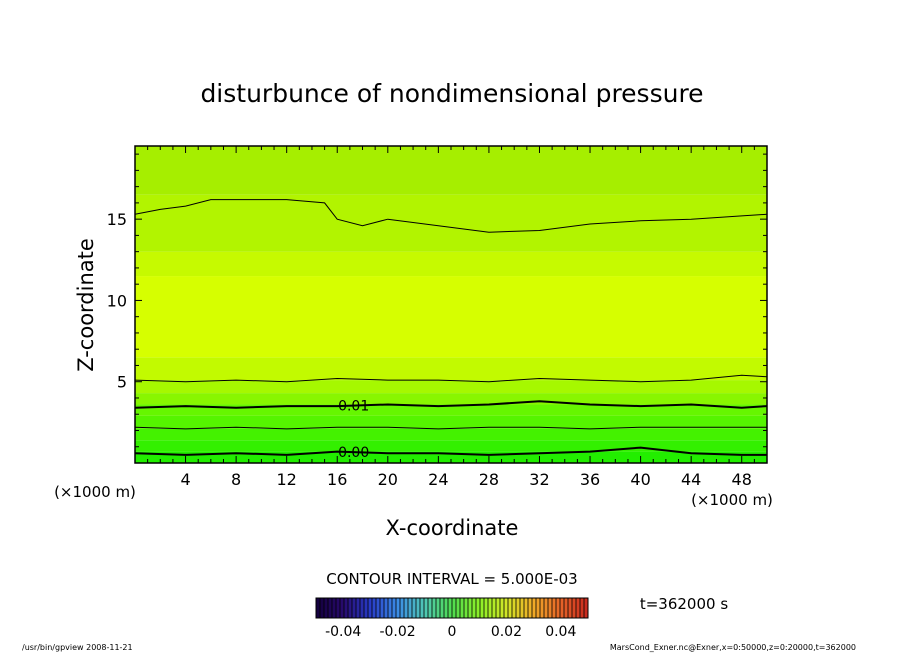  I want to click on x-tick-label: 32, so click(539, 479).